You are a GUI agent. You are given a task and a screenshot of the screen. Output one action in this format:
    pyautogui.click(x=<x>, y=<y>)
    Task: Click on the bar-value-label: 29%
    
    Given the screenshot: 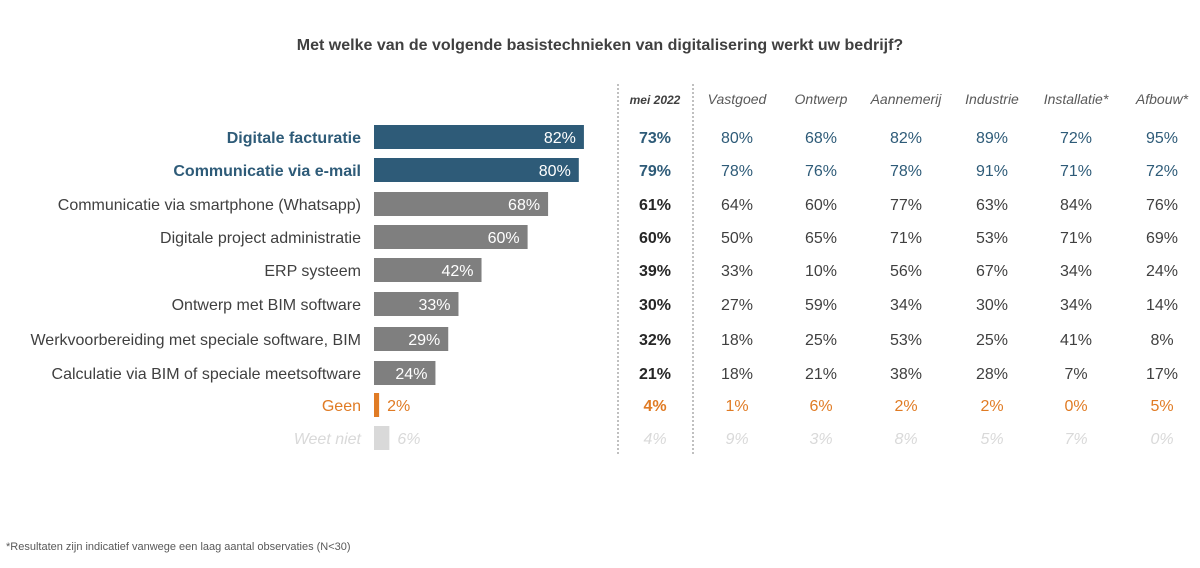 What is the action you would take?
    pyautogui.click(x=424, y=340)
    